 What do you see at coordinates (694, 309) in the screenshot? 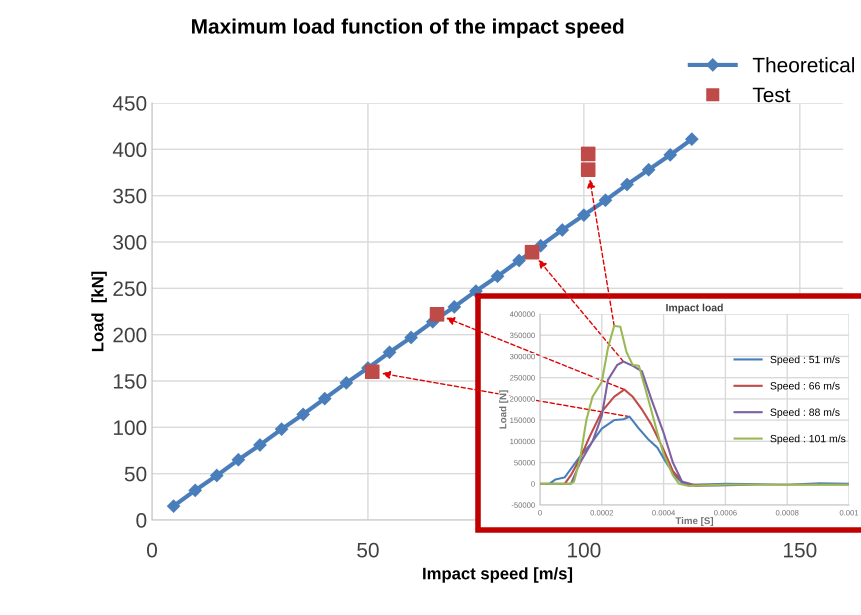
I see `chart-title: Impact load` at bounding box center [694, 309].